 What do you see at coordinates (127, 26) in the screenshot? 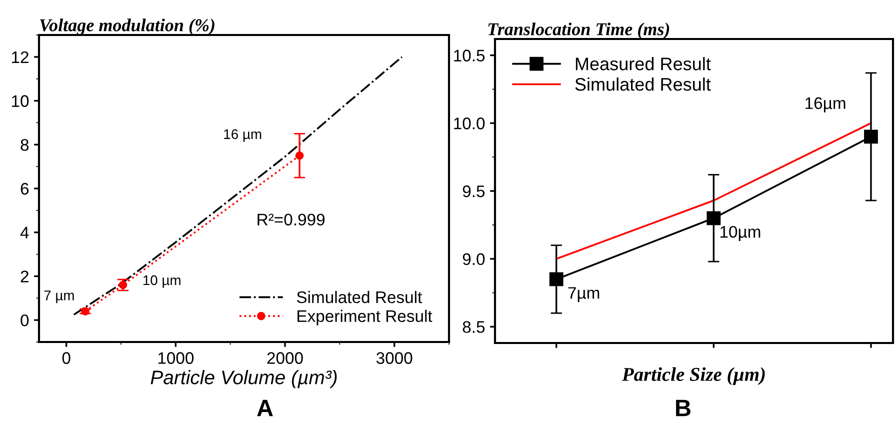
I see `y-axis-title: Voltage modulation (%)` at bounding box center [127, 26].